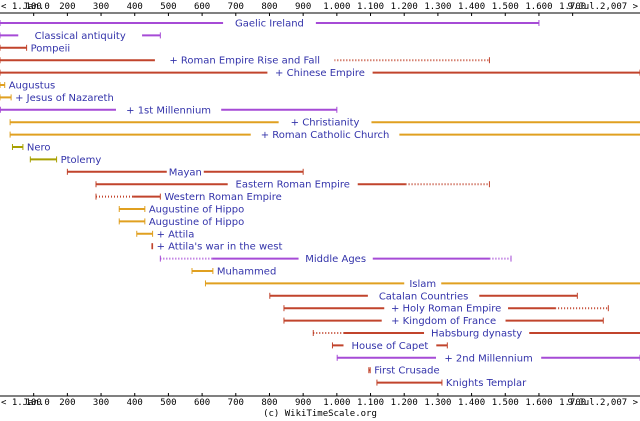 The height and width of the screenshot is (421, 640). What do you see at coordinates (320, 414) in the screenshot?
I see `credit-text: (c) WikiTimeScale.org` at bounding box center [320, 414].